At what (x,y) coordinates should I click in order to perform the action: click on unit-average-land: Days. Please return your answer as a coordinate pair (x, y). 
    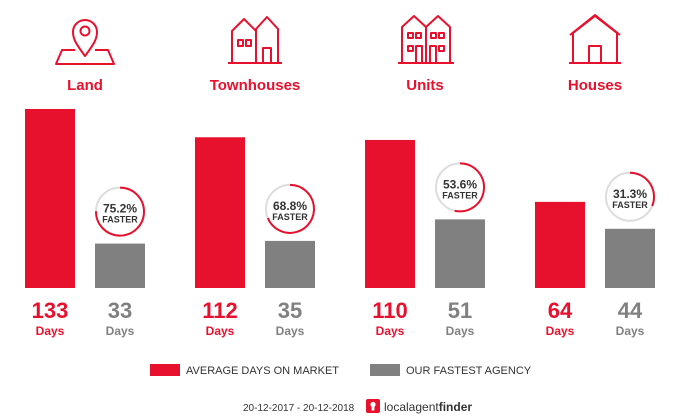
    Looking at the image, I should click on (50, 331).